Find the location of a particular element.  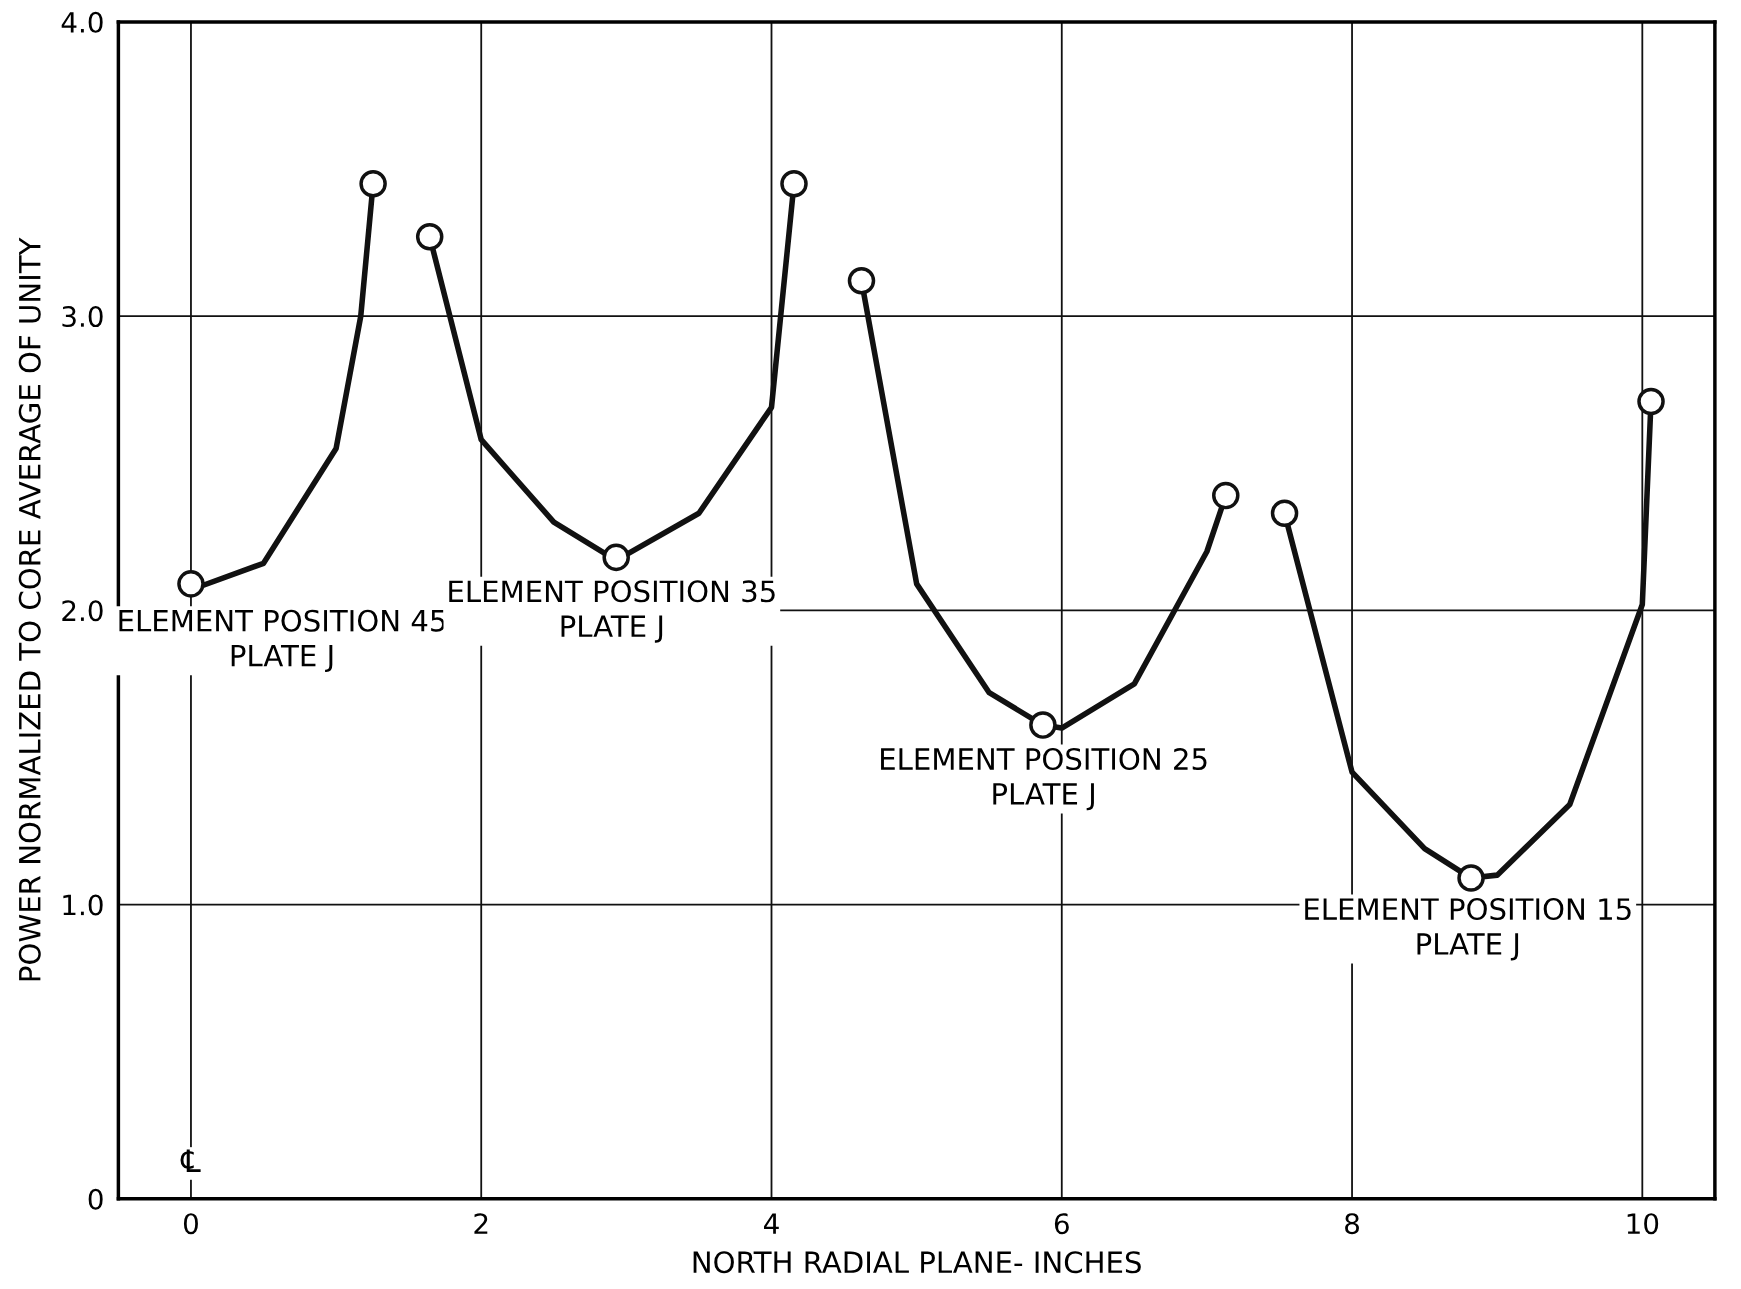

annotation: ELEMENT POSITION 15 PLATE J is located at coordinates (1468, 929).